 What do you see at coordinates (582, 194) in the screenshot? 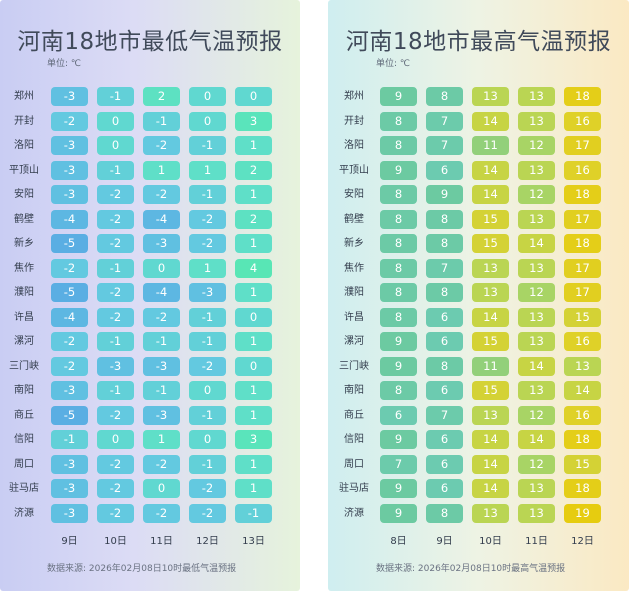
I see `high-temp-cell: 18` at bounding box center [582, 194].